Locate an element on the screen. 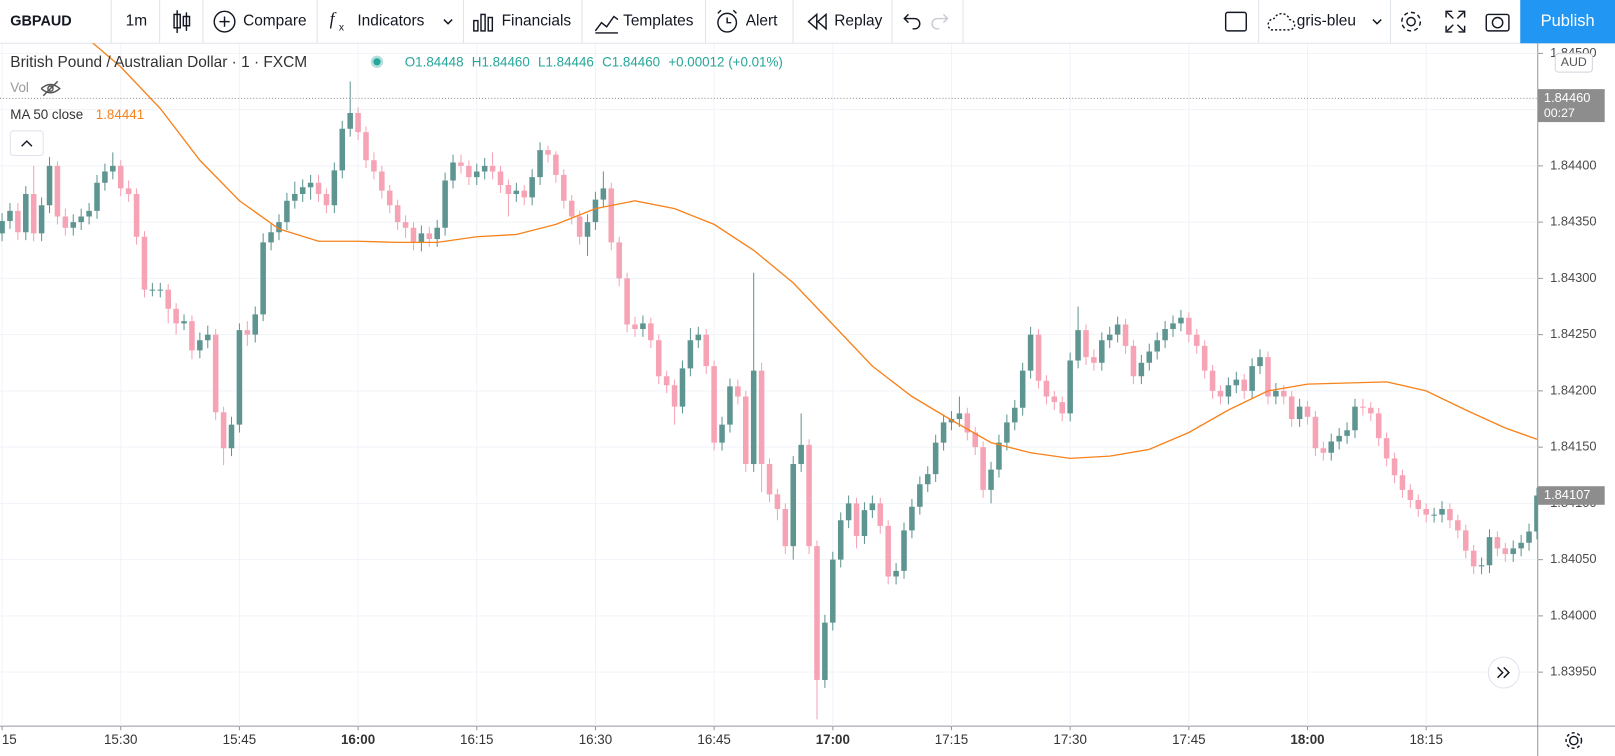 This screenshot has width=1615, height=756. publish-button: Publish is located at coordinates (1568, 21).